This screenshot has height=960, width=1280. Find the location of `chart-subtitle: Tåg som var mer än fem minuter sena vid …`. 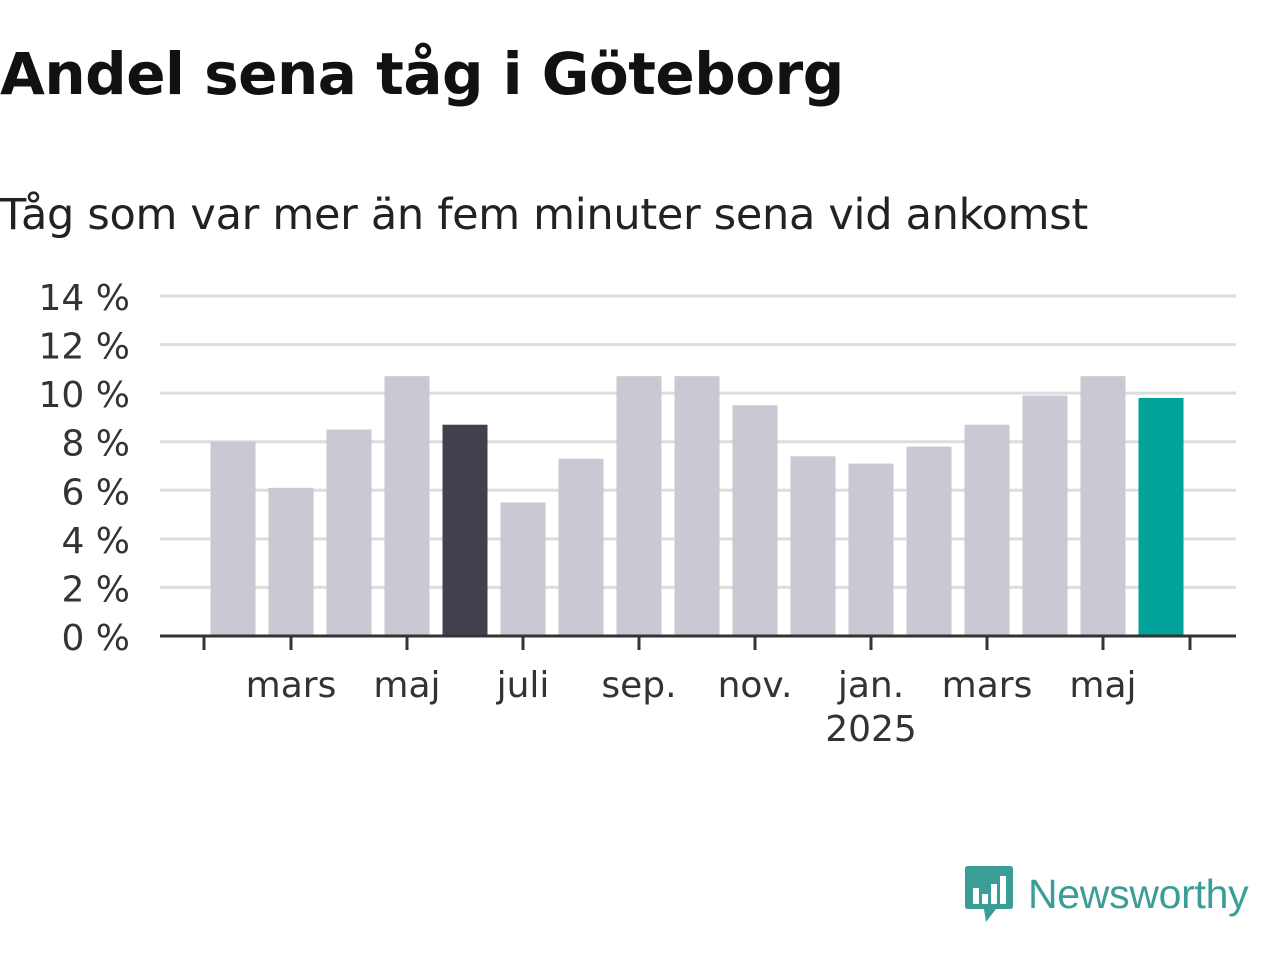

chart-subtitle: Tåg som var mer än fem minuter sena vid … is located at coordinates (544, 215).